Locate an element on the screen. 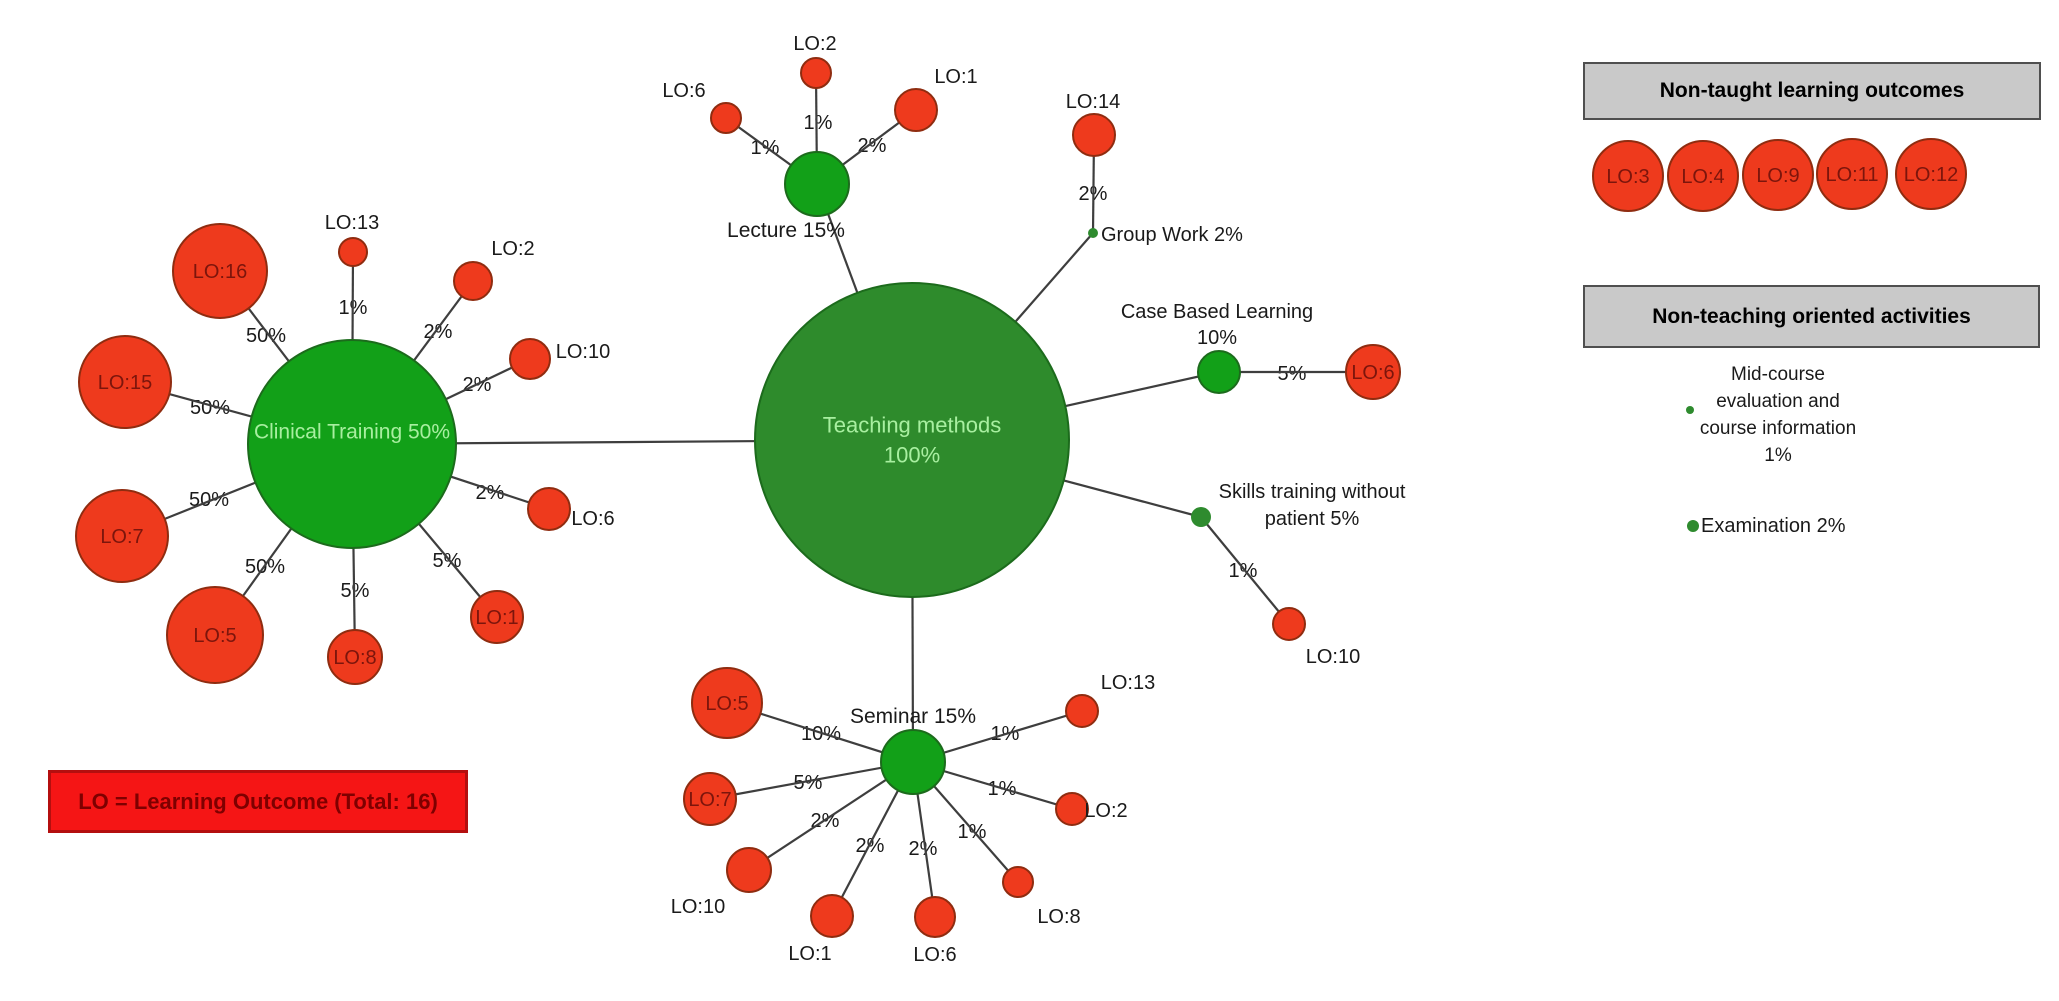  midcourse-line-2: evaluation and is located at coordinates (1778, 401).